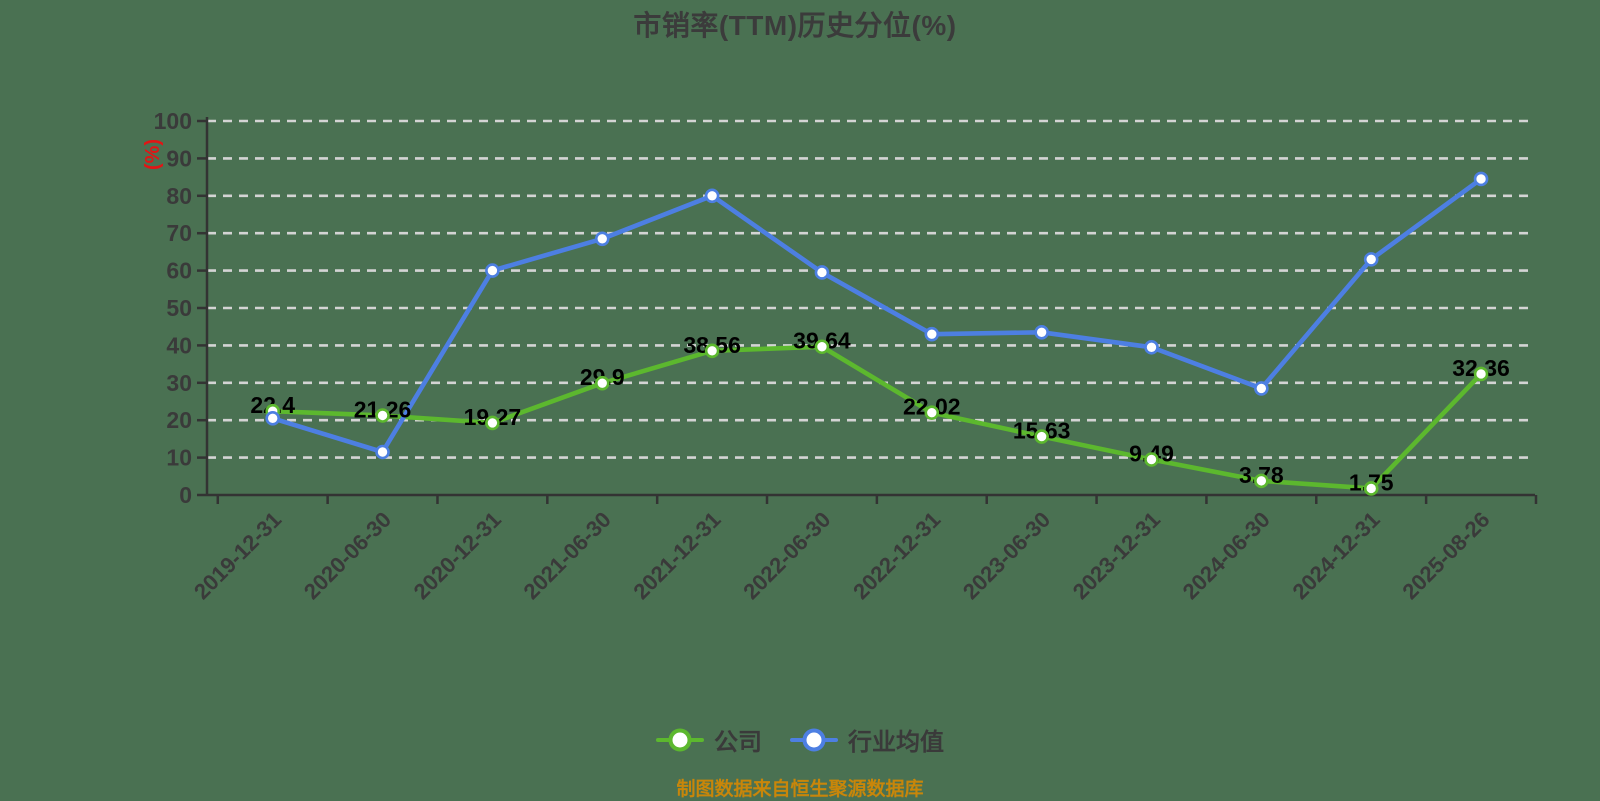 The image size is (1600, 801). What do you see at coordinates (877, 417) in the screenshot?
I see `company-line` at bounding box center [877, 417].